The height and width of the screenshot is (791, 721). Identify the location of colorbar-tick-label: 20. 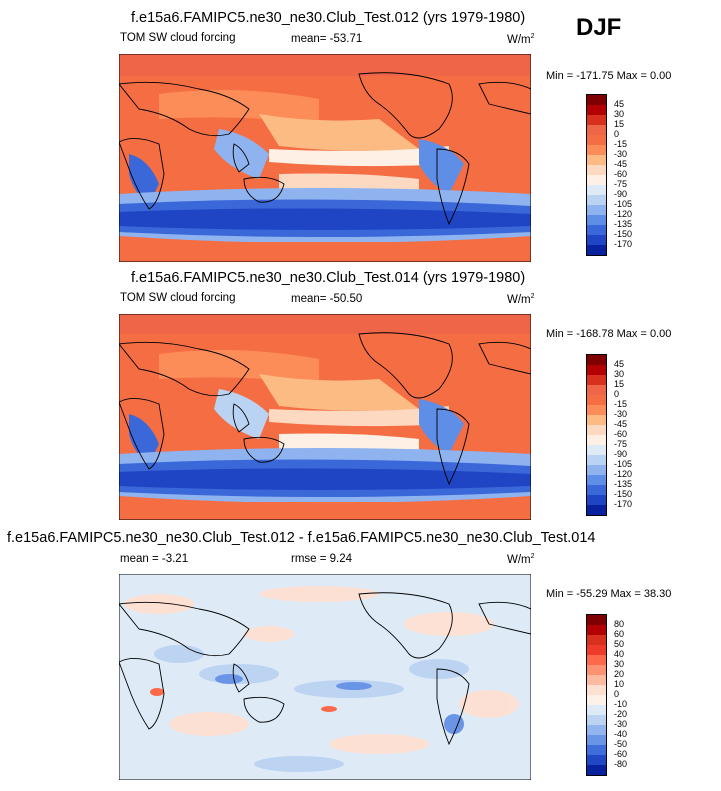
(619, 674).